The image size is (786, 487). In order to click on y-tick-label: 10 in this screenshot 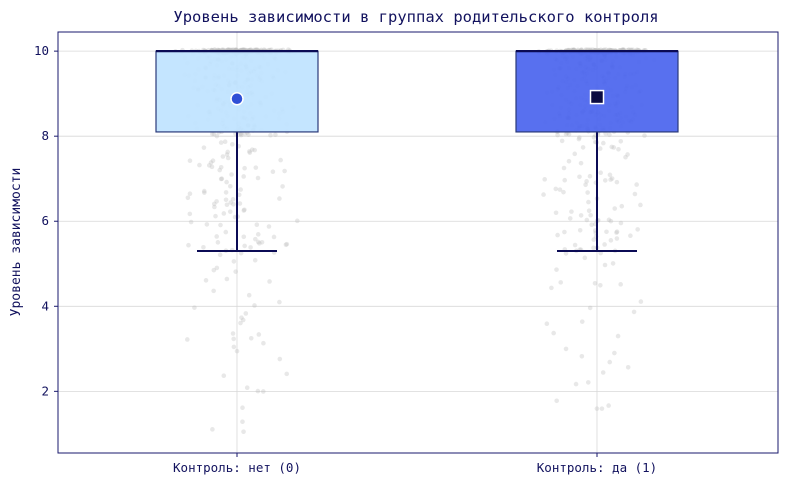, I will do `click(41, 50)`.